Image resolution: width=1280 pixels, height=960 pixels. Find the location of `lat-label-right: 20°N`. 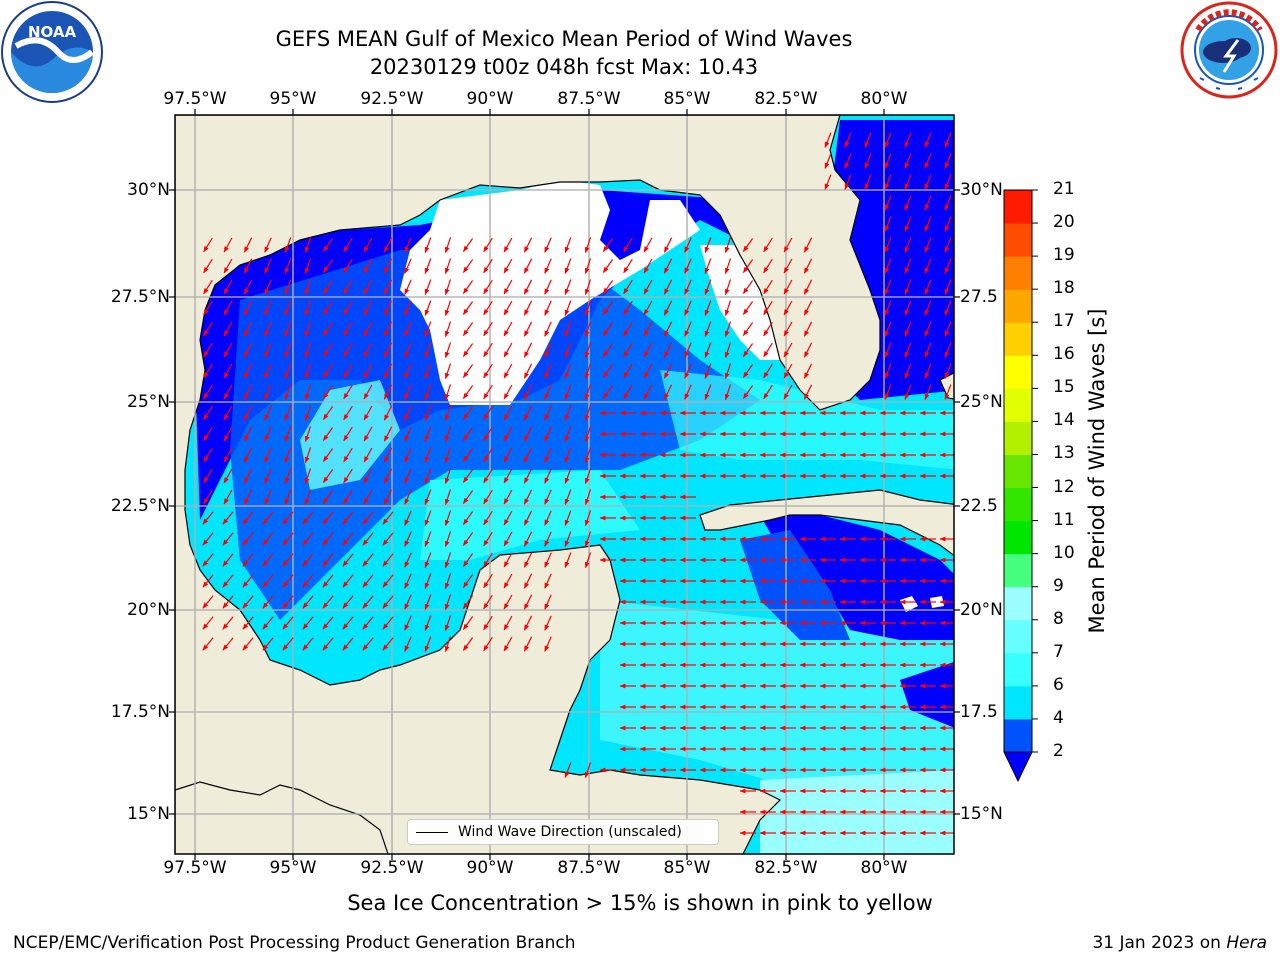

lat-label-right: 20°N is located at coordinates (981, 610).